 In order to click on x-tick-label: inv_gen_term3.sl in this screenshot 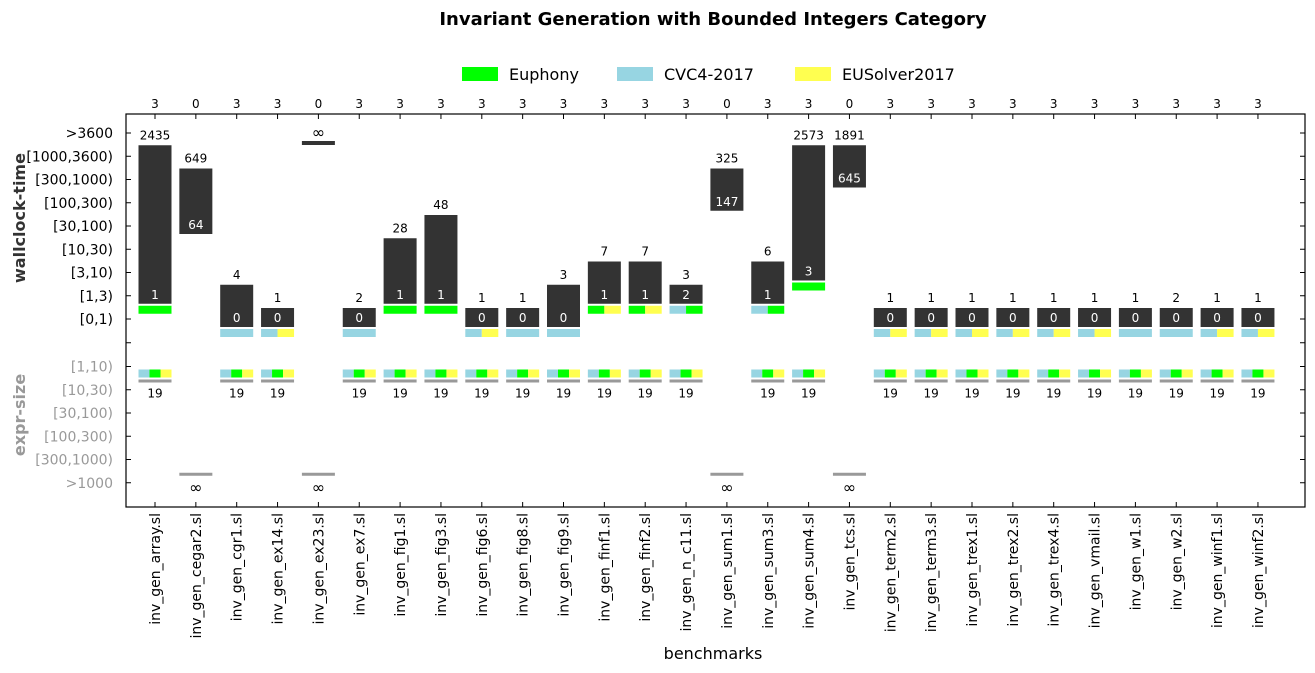, I will do `click(932, 572)`.